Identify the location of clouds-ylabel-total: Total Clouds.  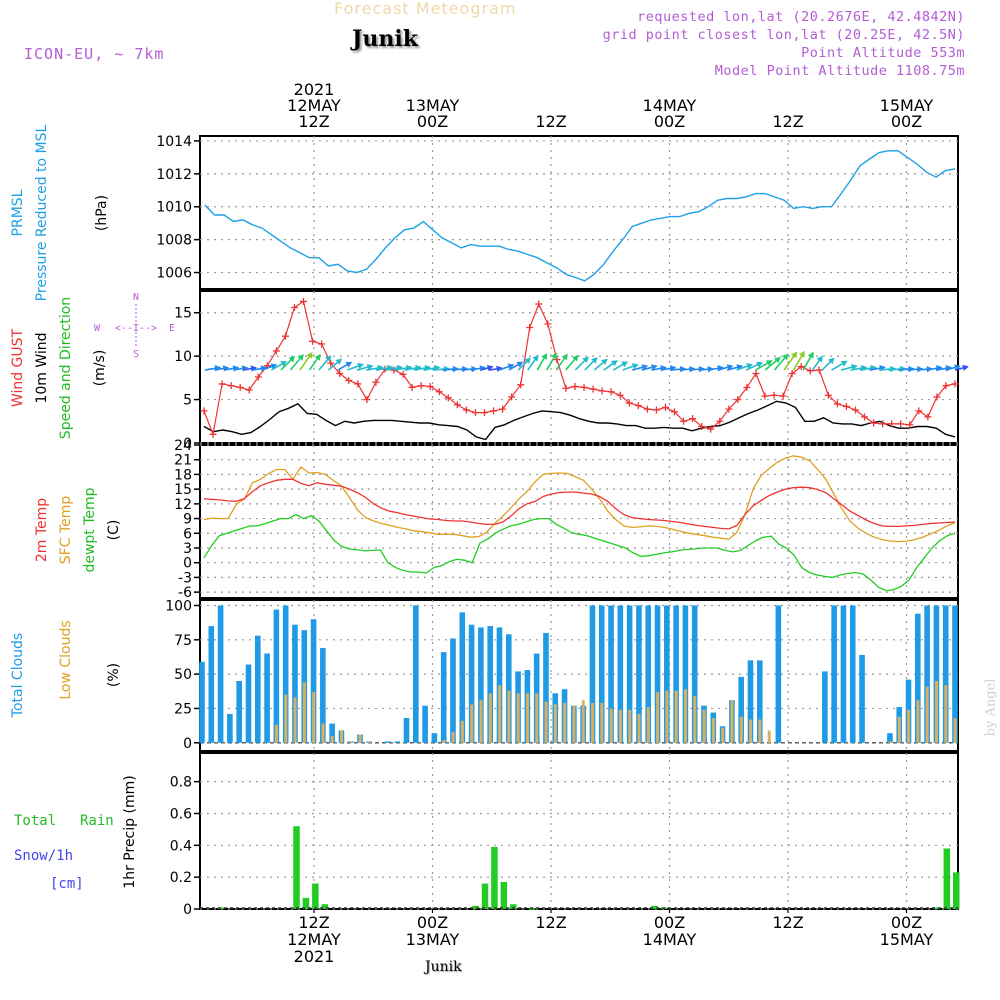
(18, 675).